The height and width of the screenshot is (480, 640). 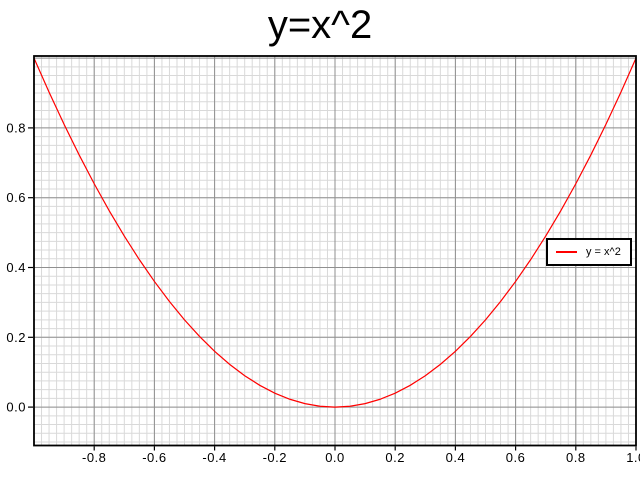 What do you see at coordinates (16, 337) in the screenshot?
I see `y-tick-label: 0.2` at bounding box center [16, 337].